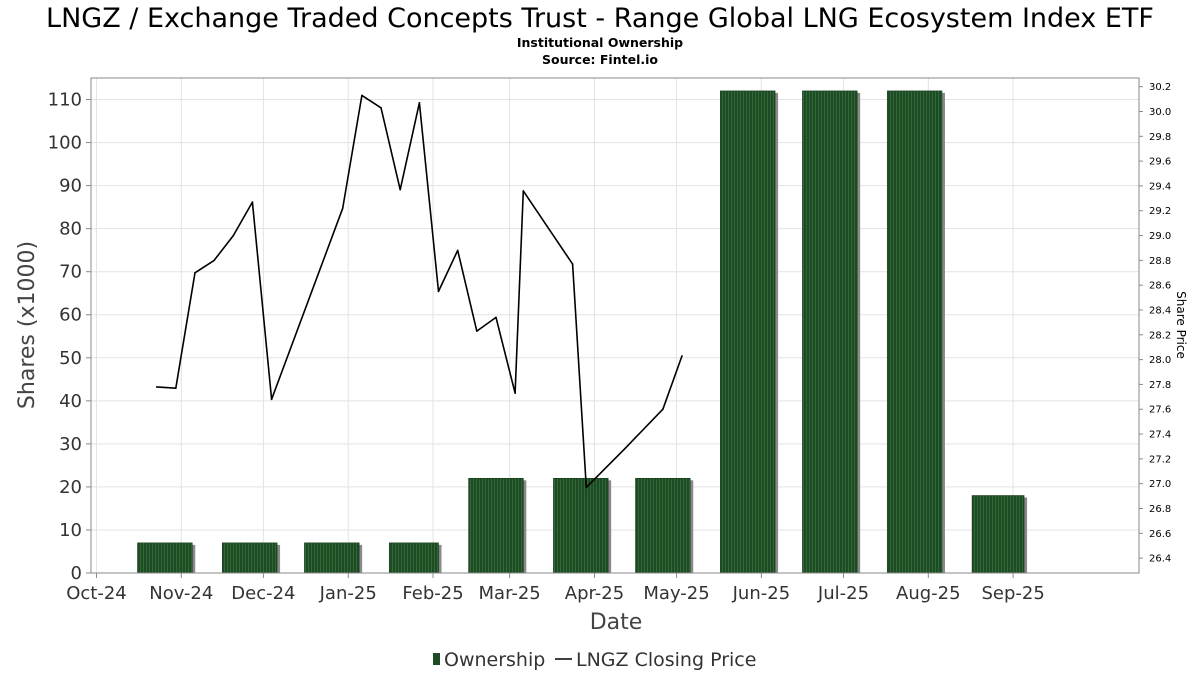 This screenshot has width=1200, height=675. What do you see at coordinates (76, 573) in the screenshot?
I see `y-tick-label-0: 0` at bounding box center [76, 573].